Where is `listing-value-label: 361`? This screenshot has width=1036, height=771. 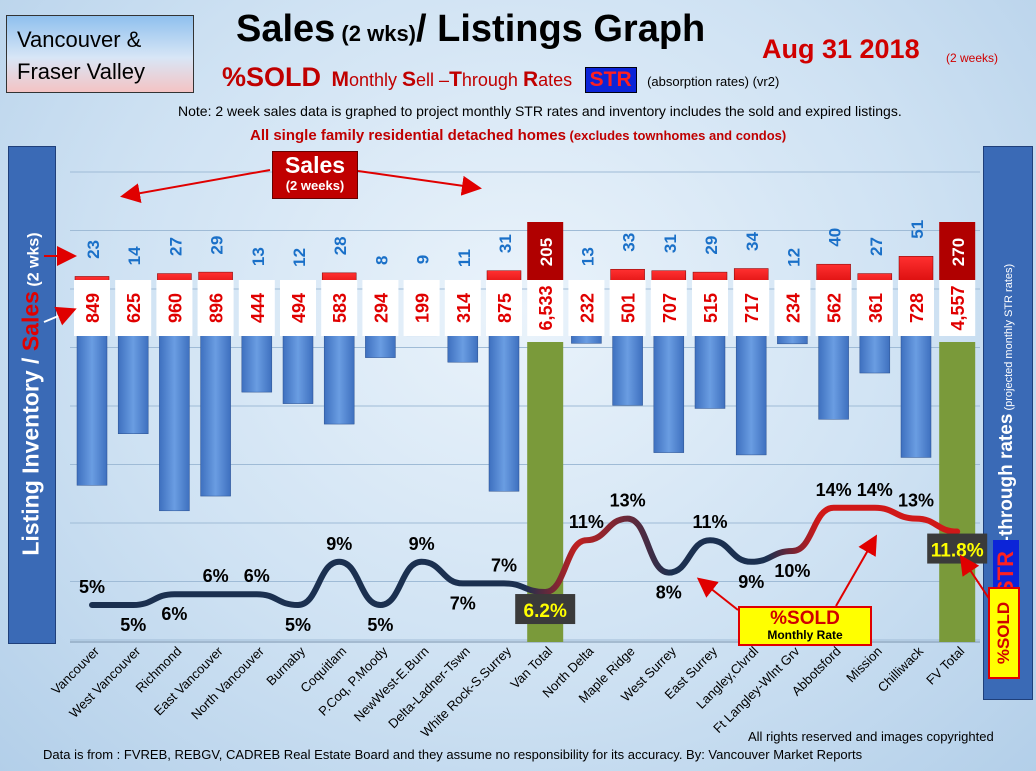
listing-value-label: 361 is located at coordinates (876, 308).